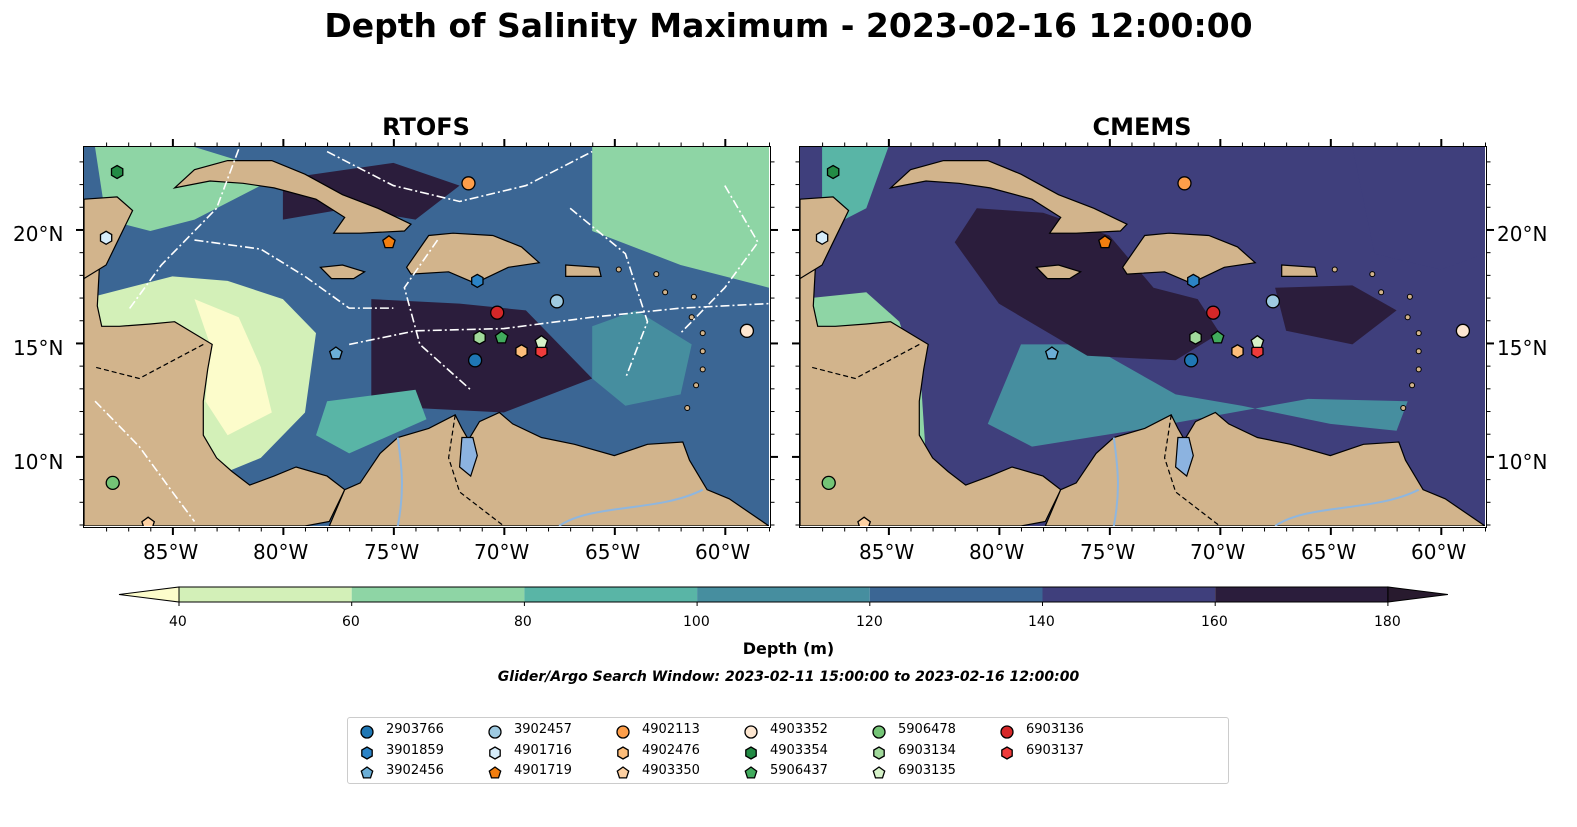 The height and width of the screenshot is (827, 1577). Describe the element at coordinates (696, 622) in the screenshot. I see `colorbar-tick-100: 100` at that location.